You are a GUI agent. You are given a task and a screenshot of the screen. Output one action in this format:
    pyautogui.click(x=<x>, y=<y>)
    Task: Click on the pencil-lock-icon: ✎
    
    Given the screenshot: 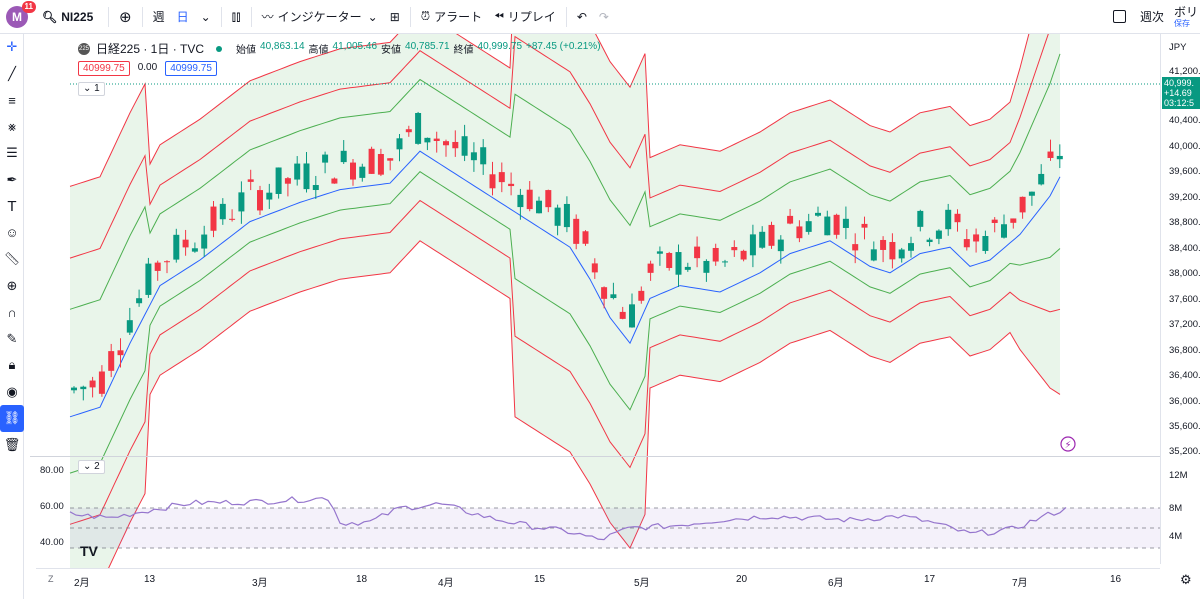 What is the action you would take?
    pyautogui.click(x=12, y=338)
    